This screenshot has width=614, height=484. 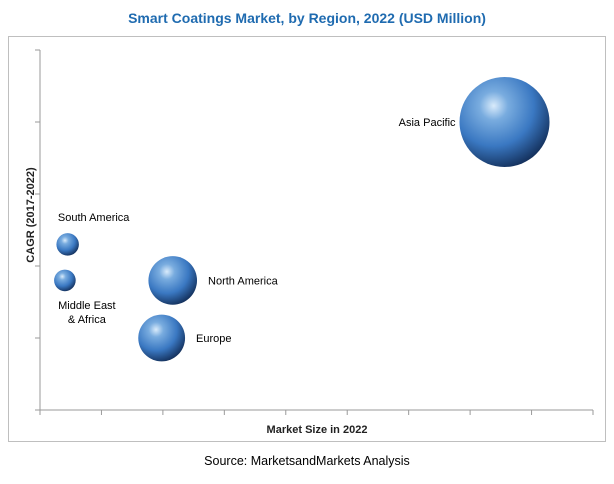 I want to click on bubble-label-line: Asia Pacific, so click(x=427, y=123).